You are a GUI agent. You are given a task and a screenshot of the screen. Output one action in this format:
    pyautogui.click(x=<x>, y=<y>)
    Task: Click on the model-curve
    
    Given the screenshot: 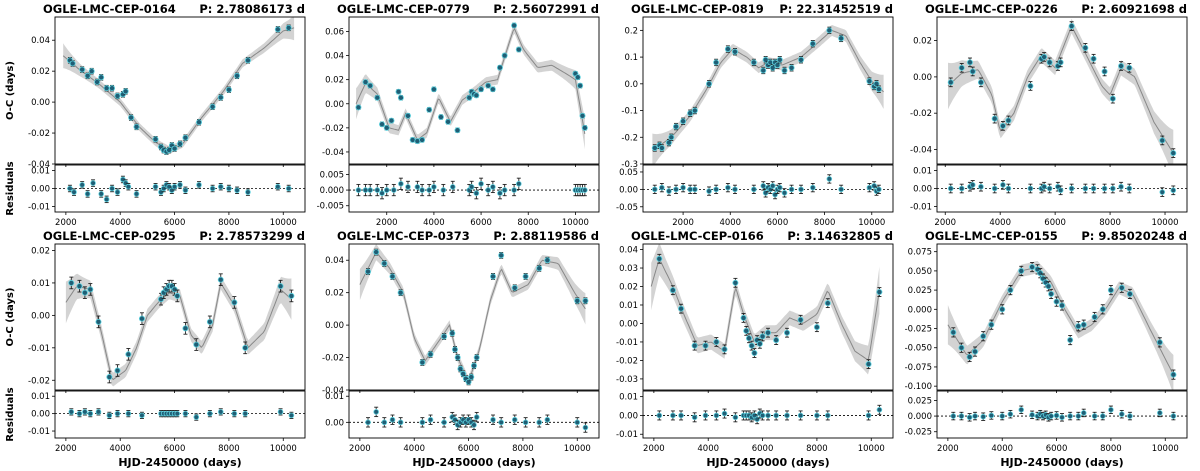 What is the action you would take?
    pyautogui.click(x=178, y=89)
    